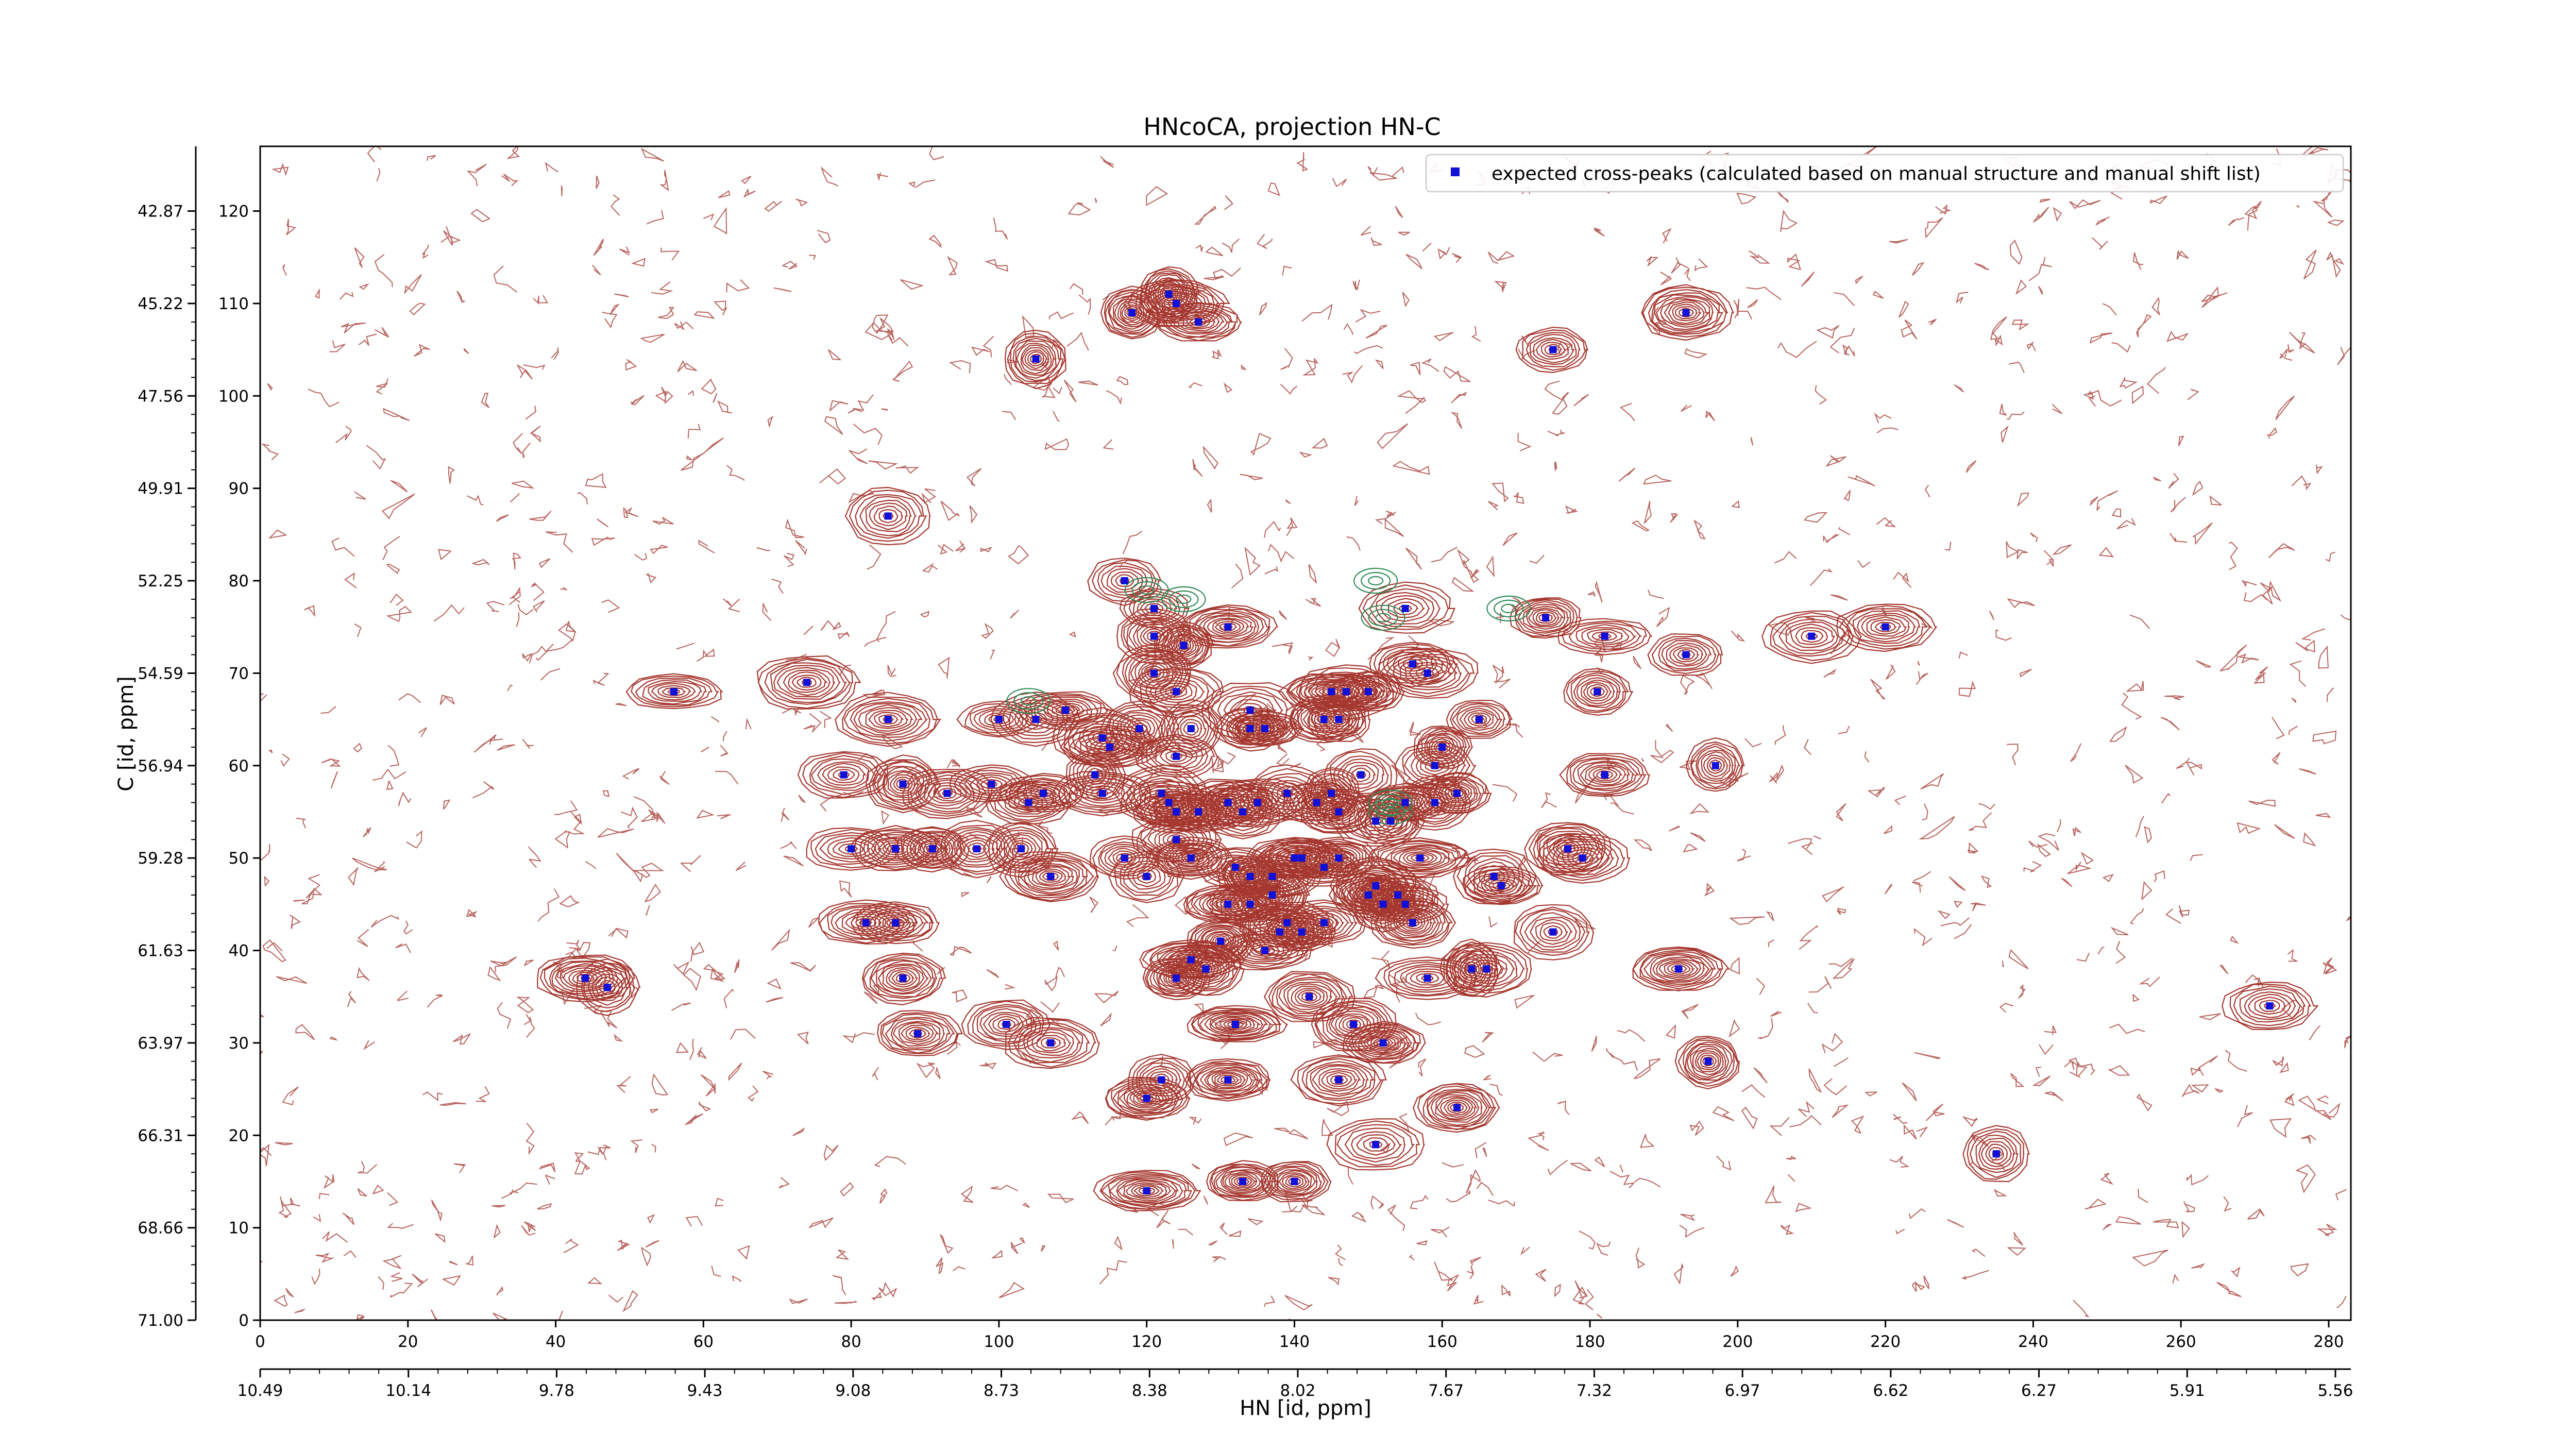 Image resolution: width=2576 pixels, height=1449 pixels. I want to click on y-ppm-tick-label: 71.00, so click(160, 1320).